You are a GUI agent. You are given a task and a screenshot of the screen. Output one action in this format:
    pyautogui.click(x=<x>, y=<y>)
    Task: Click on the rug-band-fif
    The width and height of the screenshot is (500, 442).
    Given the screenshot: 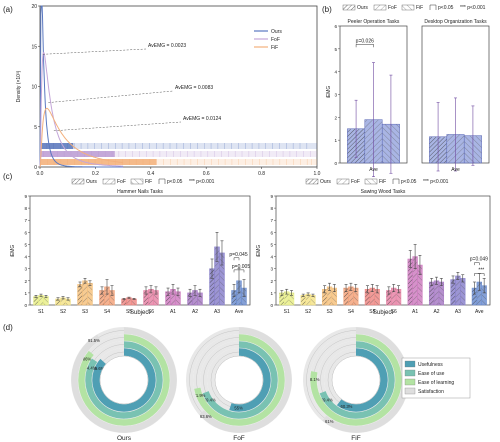 What is the action you would take?
    pyautogui.click(x=178, y=162)
    